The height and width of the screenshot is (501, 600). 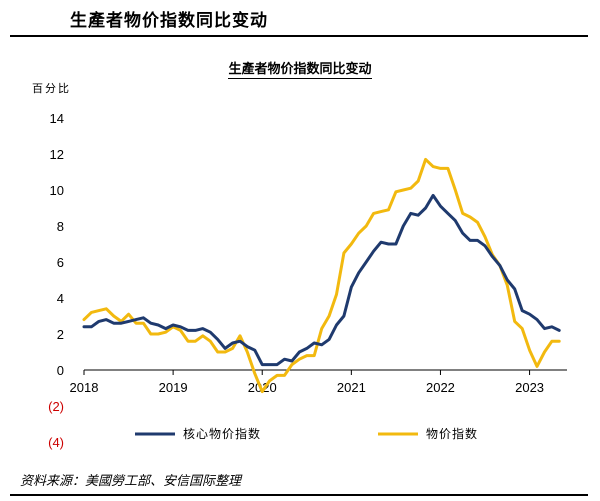 I want to click on x-tick-label: 2018, so click(x=84, y=387).